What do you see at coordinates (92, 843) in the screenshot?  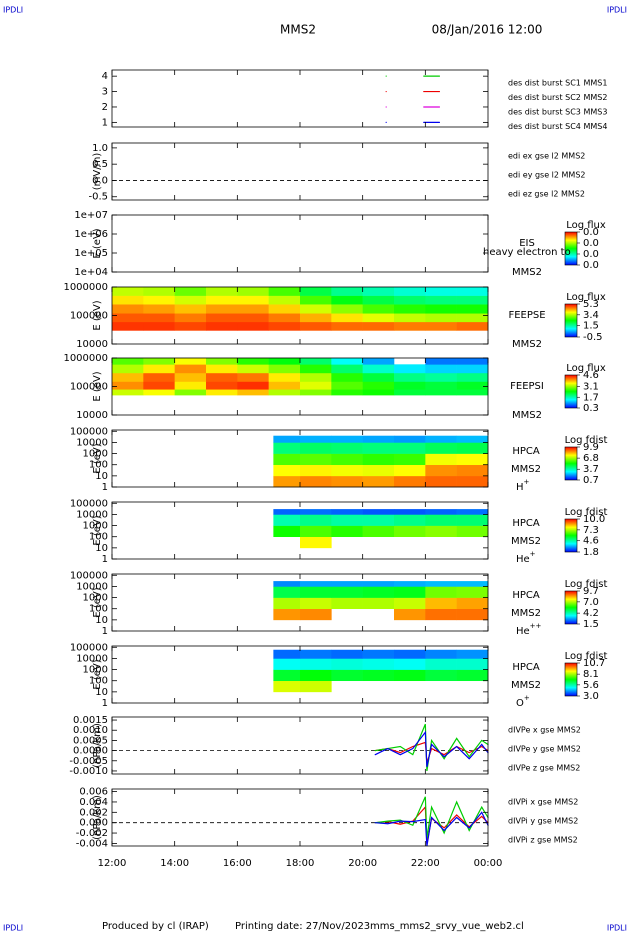 I see `y-tick-label: -0.004` at bounding box center [92, 843].